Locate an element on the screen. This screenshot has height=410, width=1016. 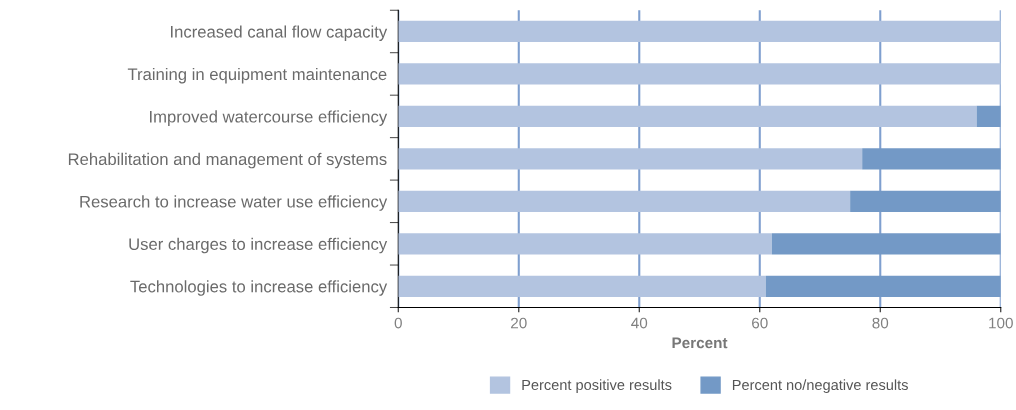
y-tick-label: Research to increase water use efficiency is located at coordinates (234, 203).